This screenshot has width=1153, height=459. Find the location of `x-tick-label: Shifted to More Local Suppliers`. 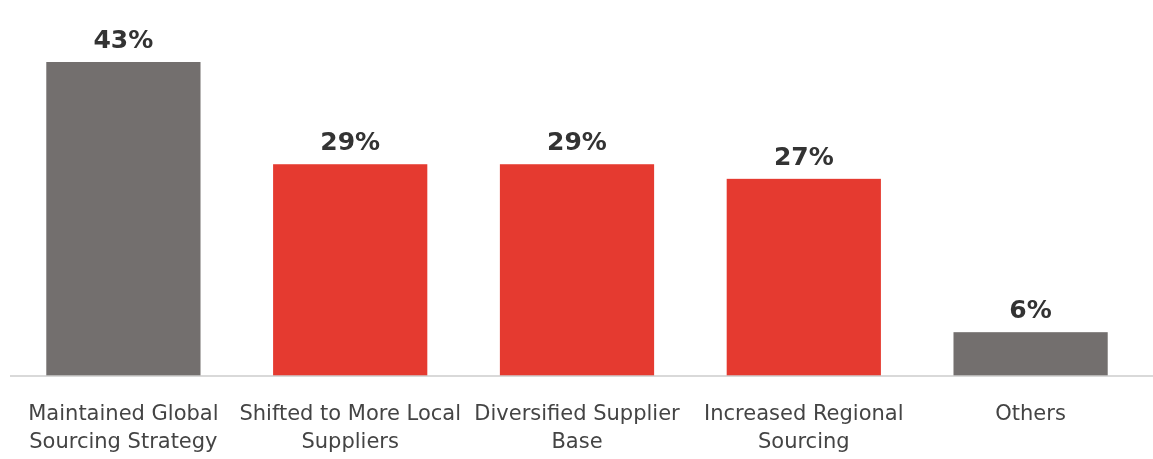

x-tick-label: Shifted to More Local Suppliers is located at coordinates (350, 427).